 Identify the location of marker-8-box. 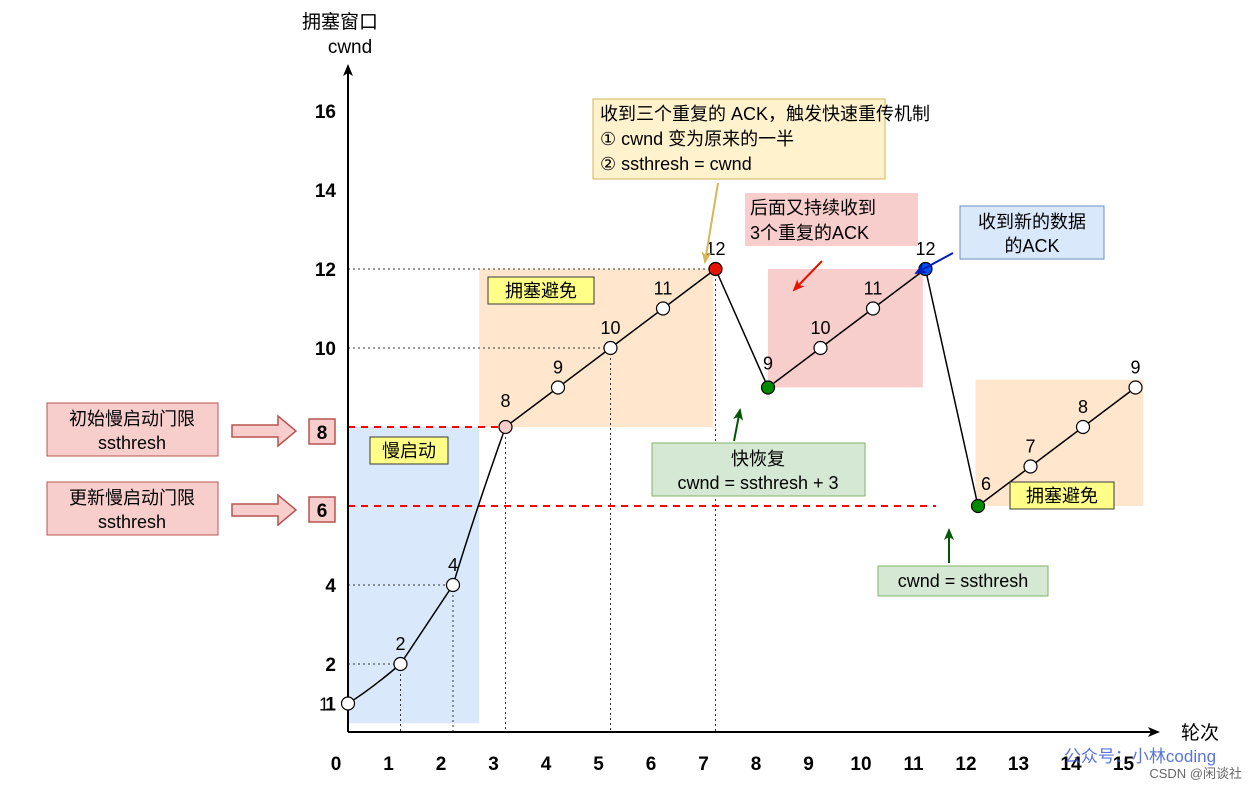
(322, 431).